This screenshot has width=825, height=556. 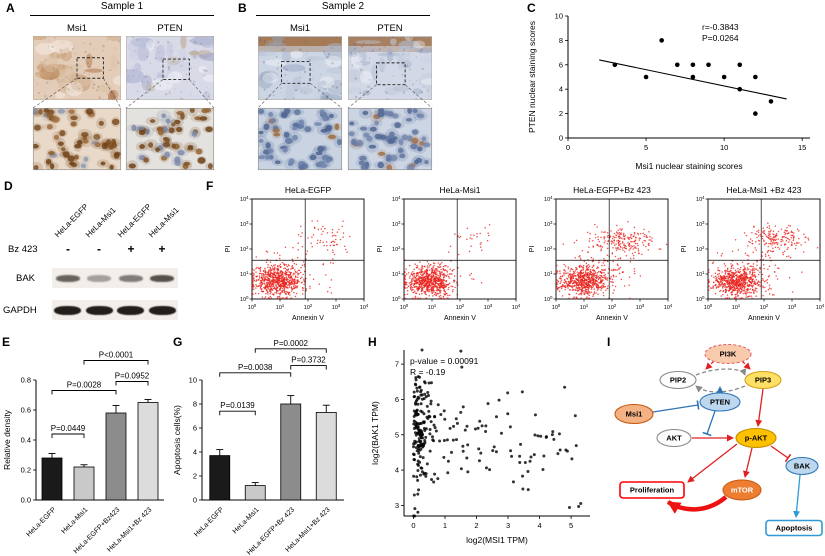 What do you see at coordinates (444, 361) in the screenshot?
I see `svg-text: p-value = 0.00091` at bounding box center [444, 361].